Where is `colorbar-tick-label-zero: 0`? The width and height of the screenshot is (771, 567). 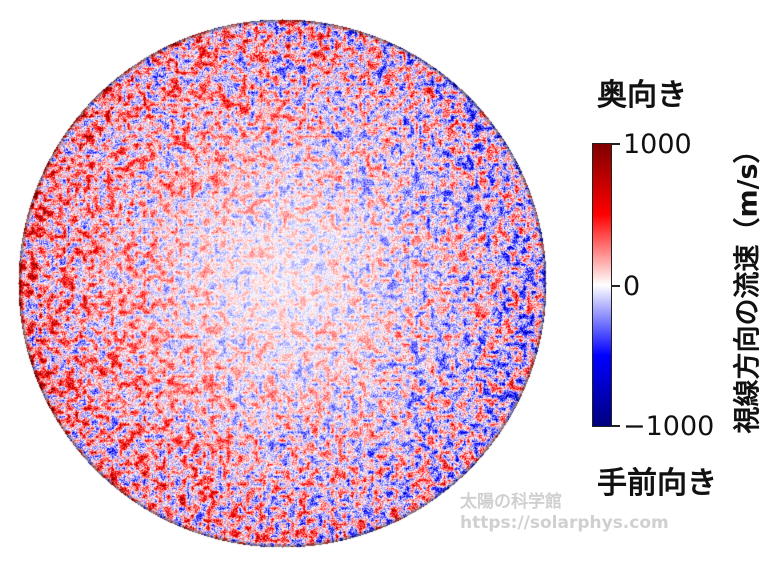
colorbar-tick-label-zero: 0 is located at coordinates (632, 286).